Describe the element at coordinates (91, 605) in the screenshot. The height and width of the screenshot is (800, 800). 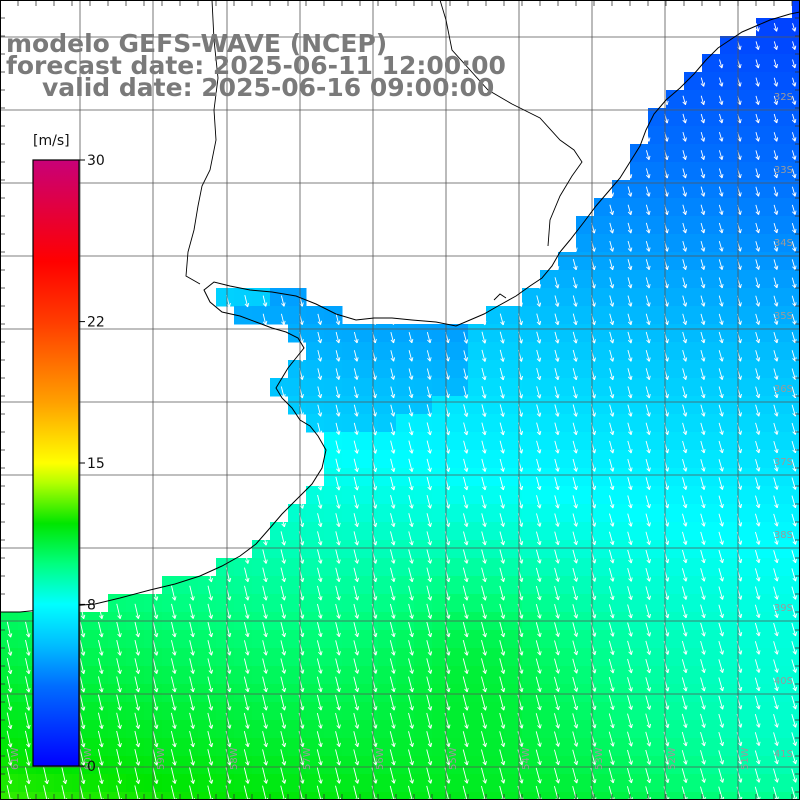
I see `colorbar-tick-label: 8` at that location.